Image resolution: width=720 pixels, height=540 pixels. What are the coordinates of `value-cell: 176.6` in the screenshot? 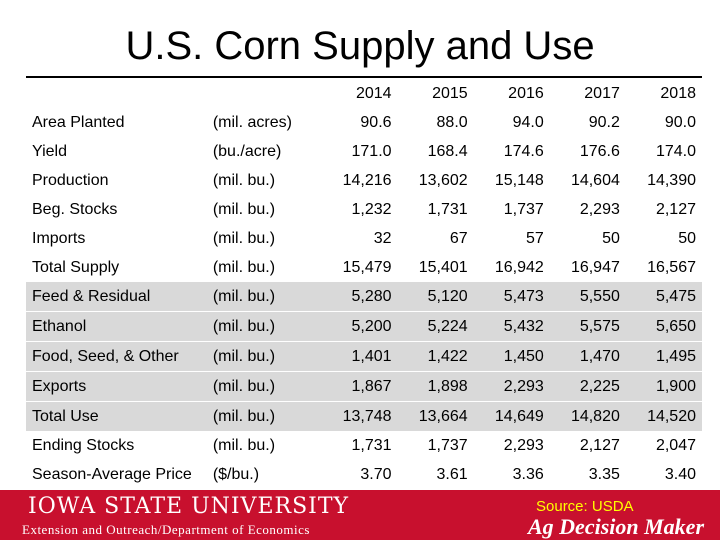 It's located at (599, 151).